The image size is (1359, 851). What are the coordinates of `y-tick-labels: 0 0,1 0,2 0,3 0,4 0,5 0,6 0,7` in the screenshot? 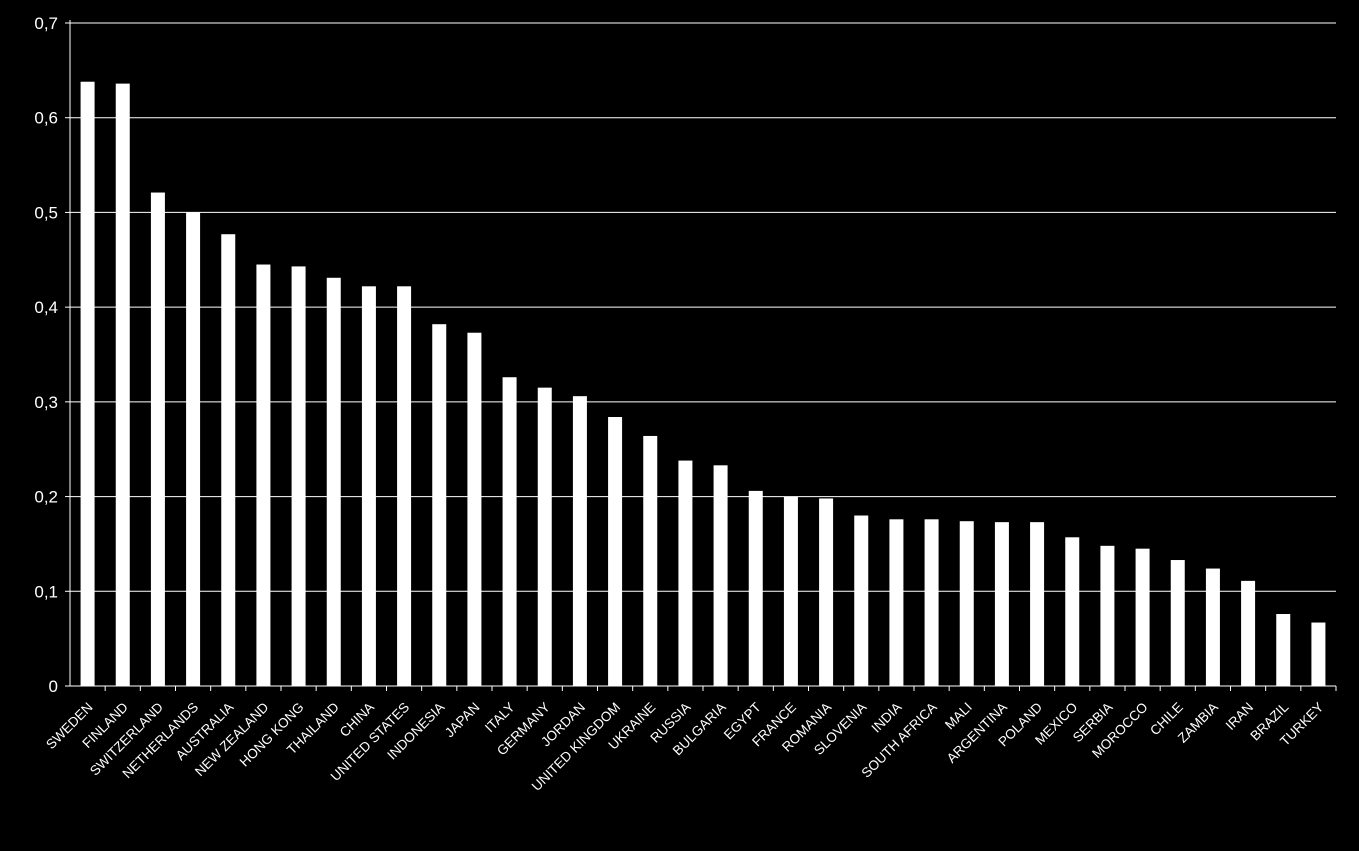 It's located at (46, 355).